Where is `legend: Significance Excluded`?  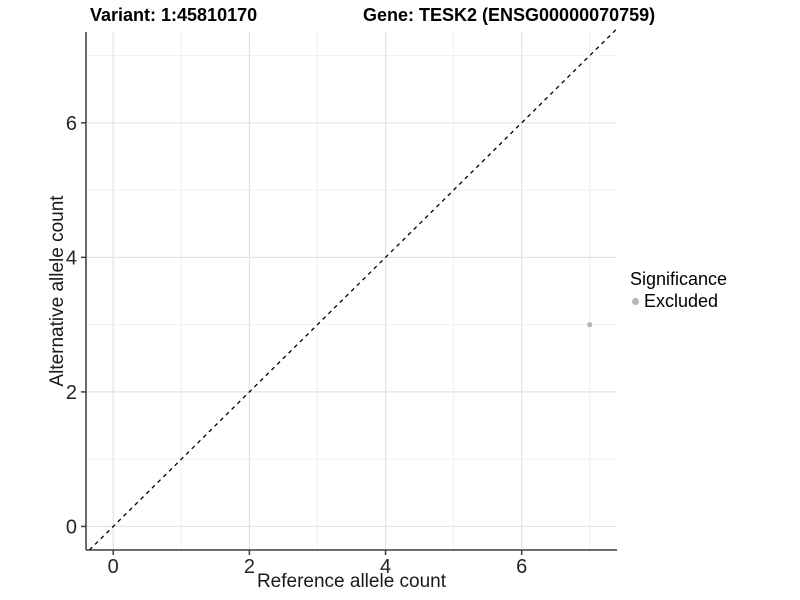 legend: Significance Excluded is located at coordinates (678, 290).